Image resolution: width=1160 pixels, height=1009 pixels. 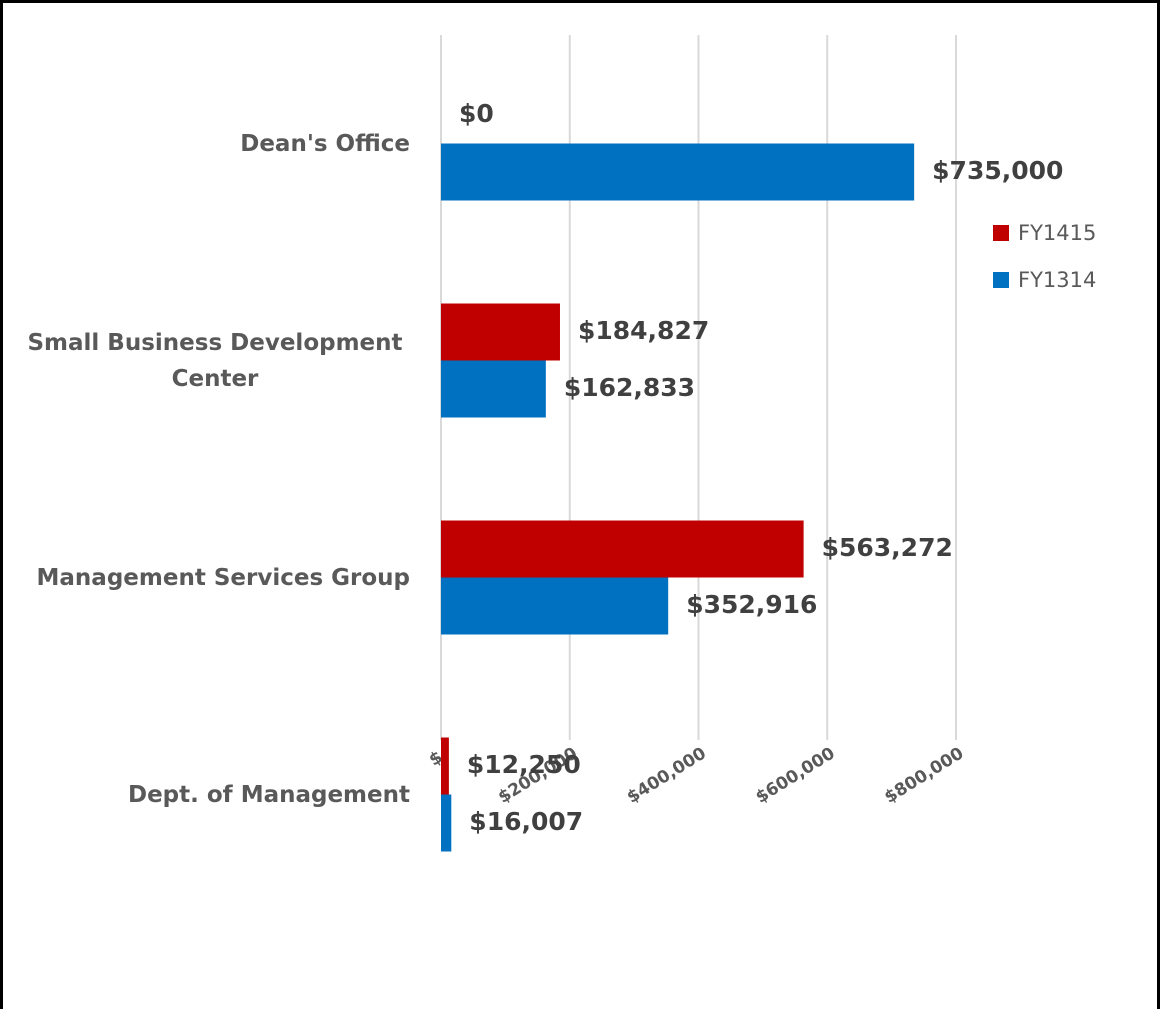 I want to click on x-tick-label: $600,000, so click(x=795, y=775).